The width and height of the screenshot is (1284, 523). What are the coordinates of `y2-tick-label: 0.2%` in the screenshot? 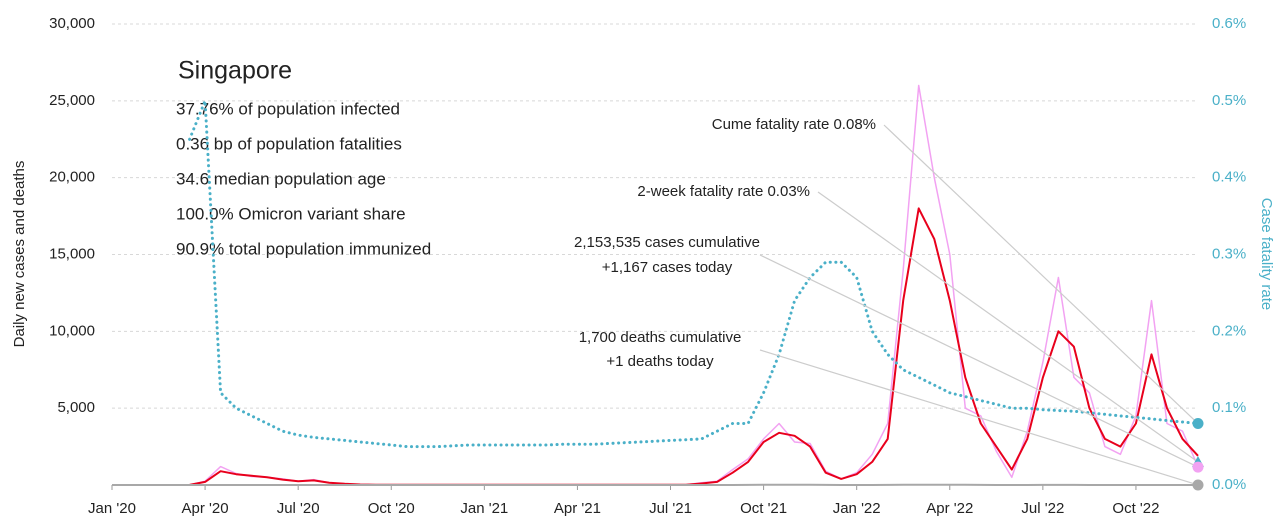 It's located at (1229, 330).